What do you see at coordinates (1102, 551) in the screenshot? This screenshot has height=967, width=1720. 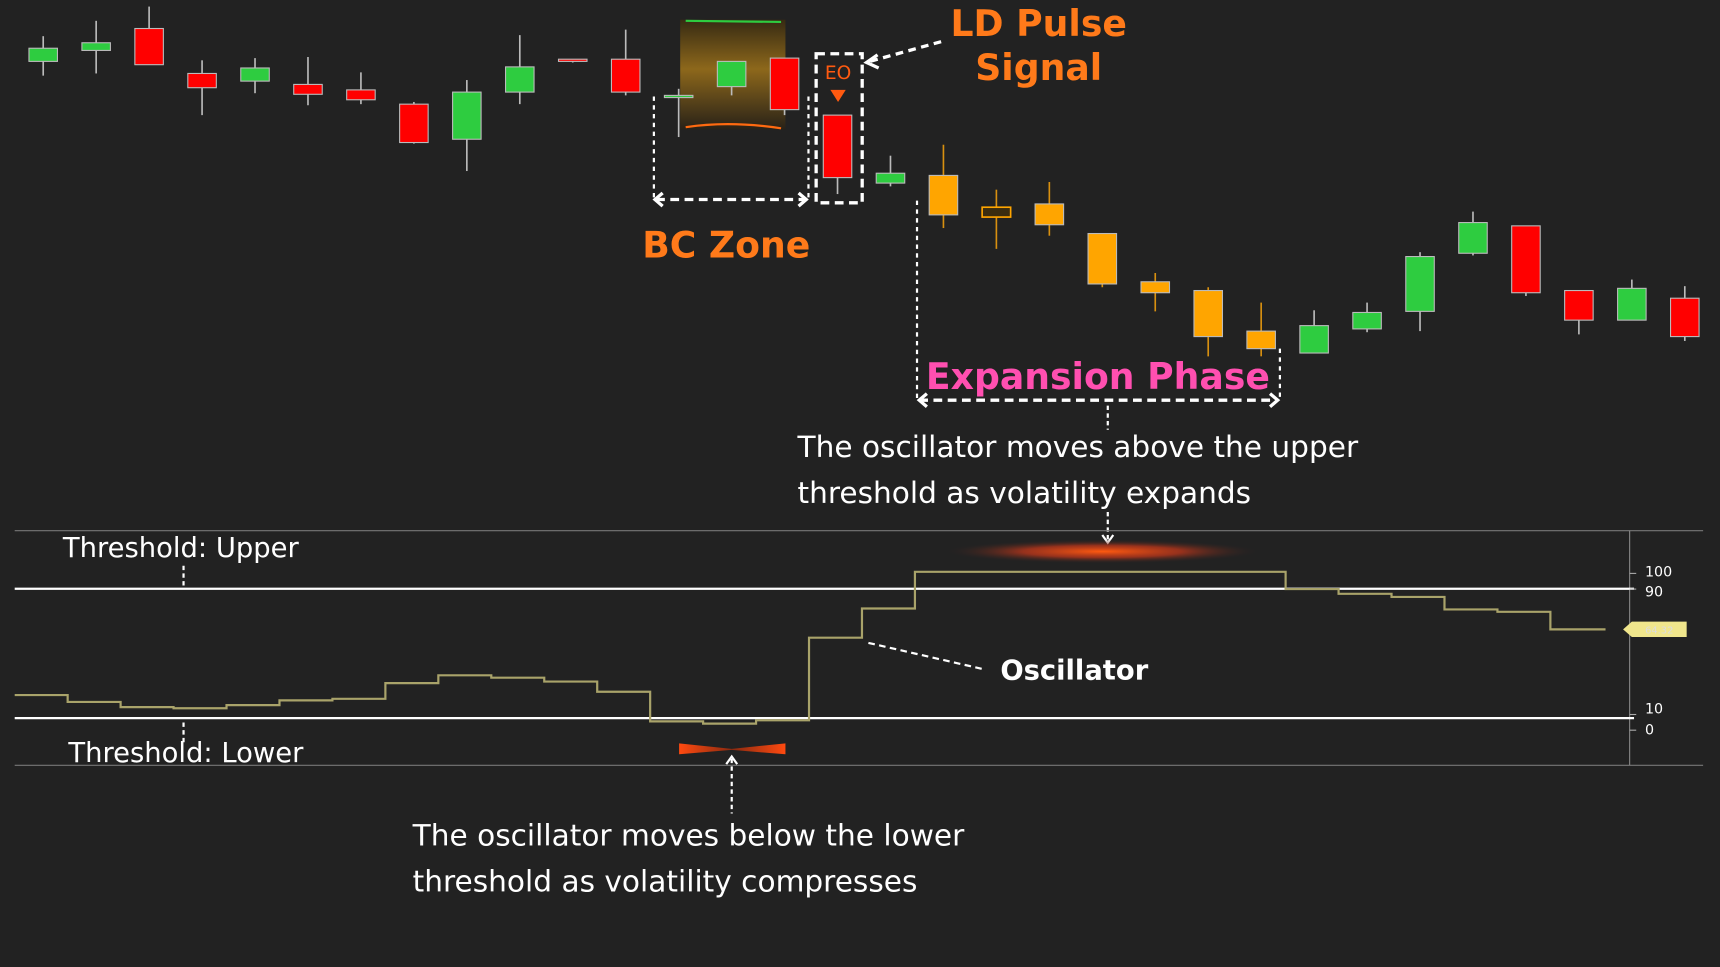 I see `expansion-glow` at bounding box center [1102, 551].